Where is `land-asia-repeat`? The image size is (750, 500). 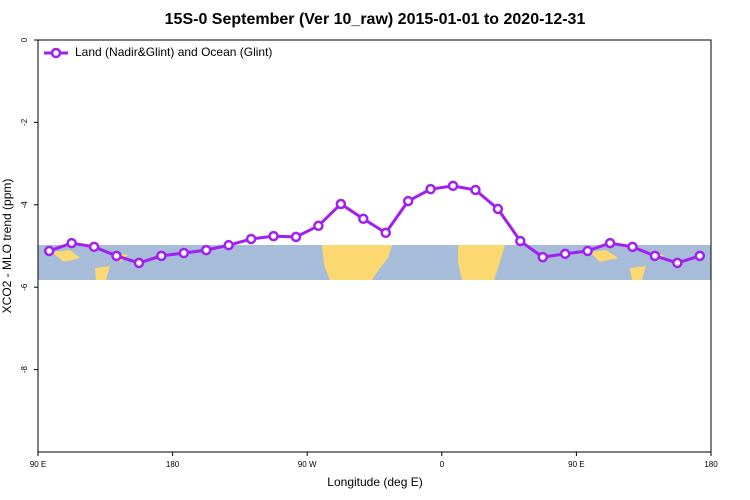 land-asia-repeat is located at coordinates (627, 265).